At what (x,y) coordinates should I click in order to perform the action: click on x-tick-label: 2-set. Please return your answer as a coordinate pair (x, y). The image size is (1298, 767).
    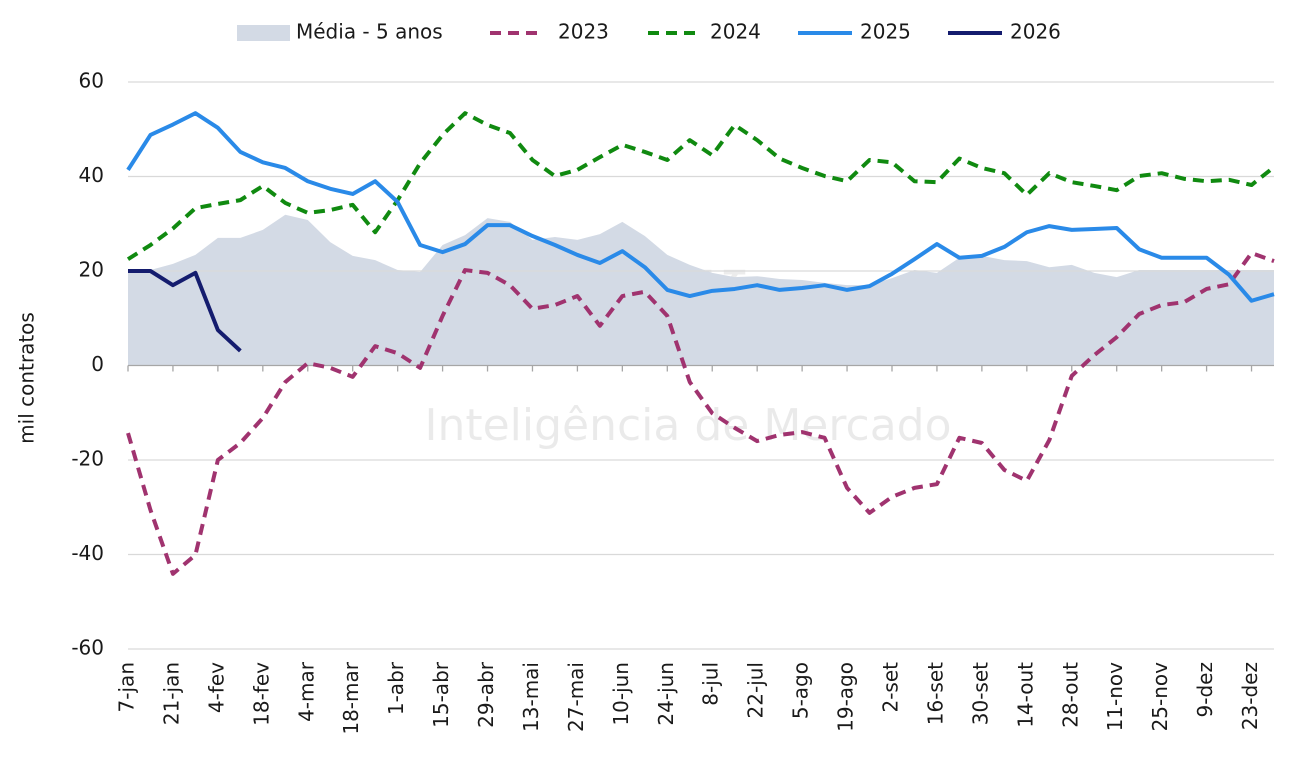
    Looking at the image, I should click on (891, 687).